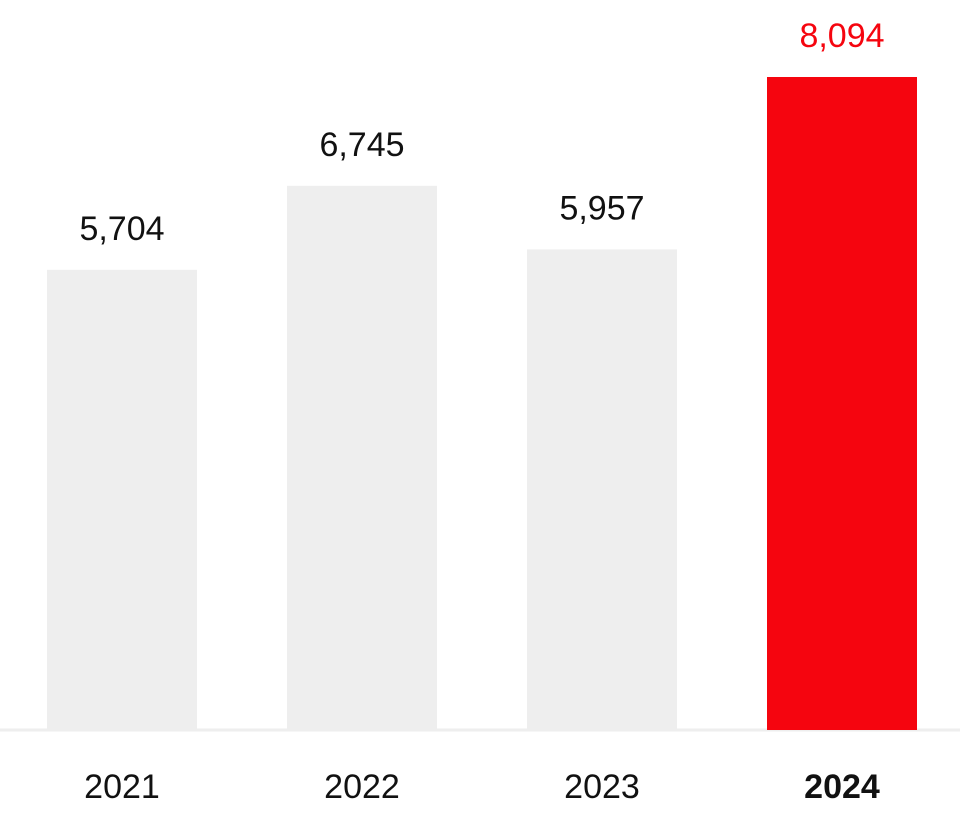  What do you see at coordinates (122, 499) in the screenshot?
I see `bar-2021` at bounding box center [122, 499].